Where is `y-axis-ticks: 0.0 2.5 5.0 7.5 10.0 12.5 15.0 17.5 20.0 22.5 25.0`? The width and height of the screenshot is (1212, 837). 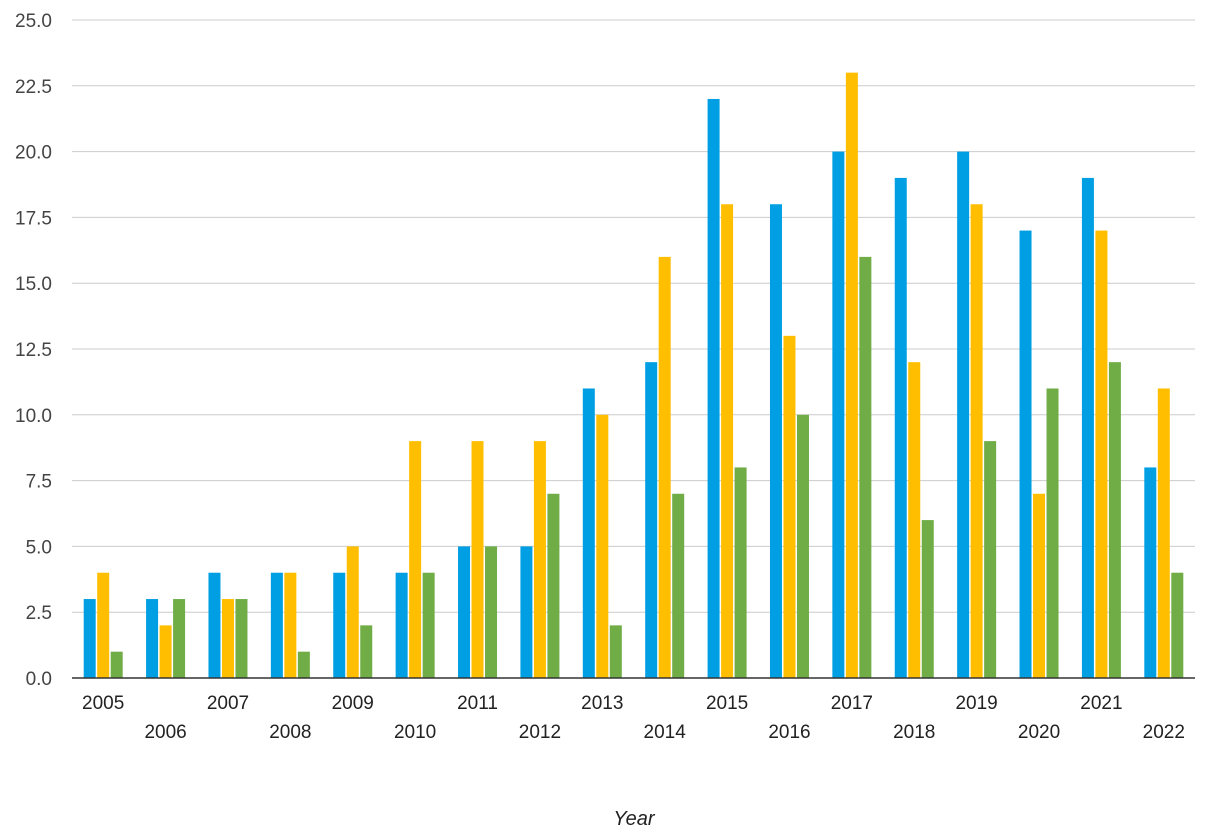
y-axis-ticks: 0.0 2.5 5.0 7.5 10.0 12.5 15.0 17.5 20.0 22.5 25.0 is located at coordinates (33, 350).